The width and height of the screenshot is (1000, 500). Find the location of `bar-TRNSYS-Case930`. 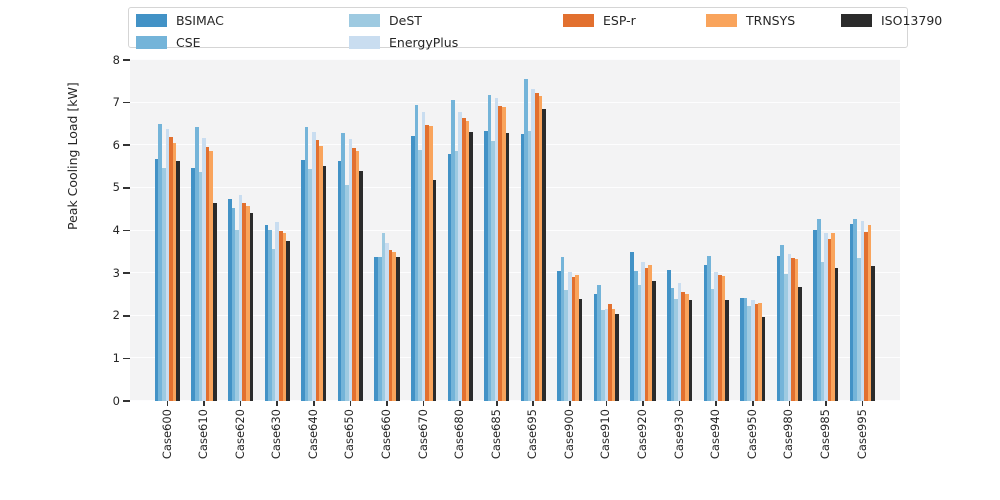

bar-TRNSYS-Case930 is located at coordinates (686, 347).